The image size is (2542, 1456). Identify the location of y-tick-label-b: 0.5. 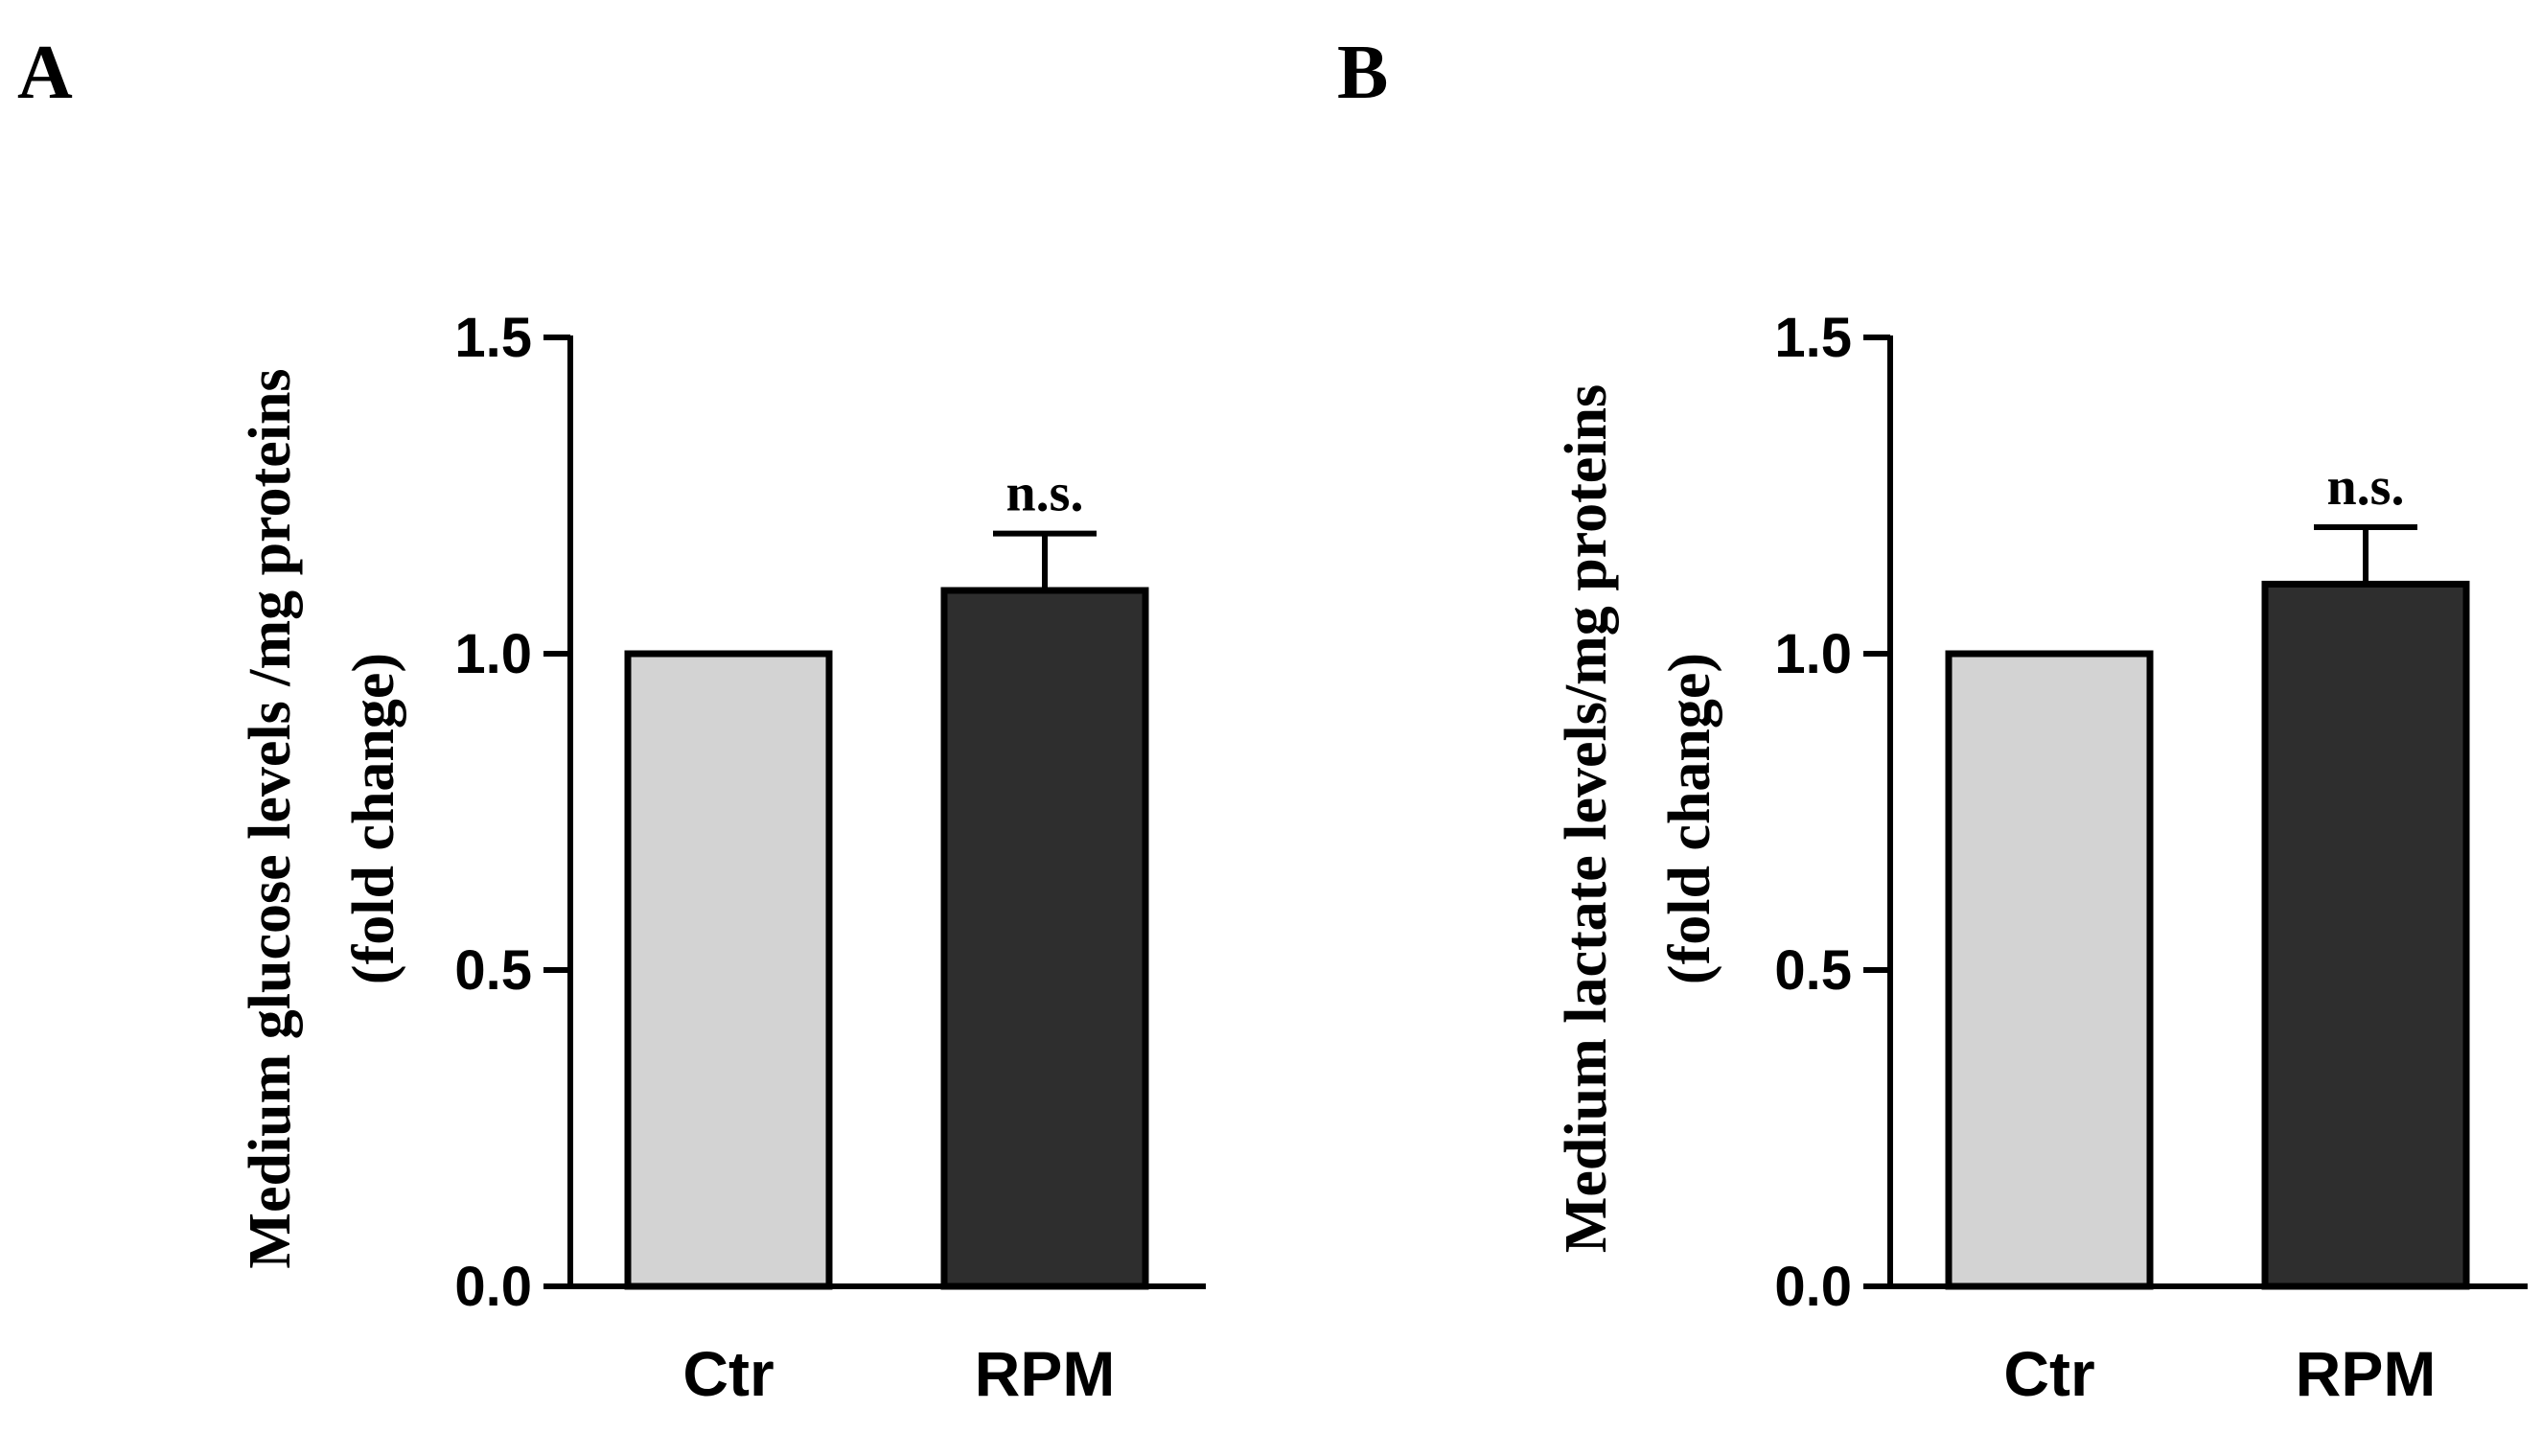
(1813, 971).